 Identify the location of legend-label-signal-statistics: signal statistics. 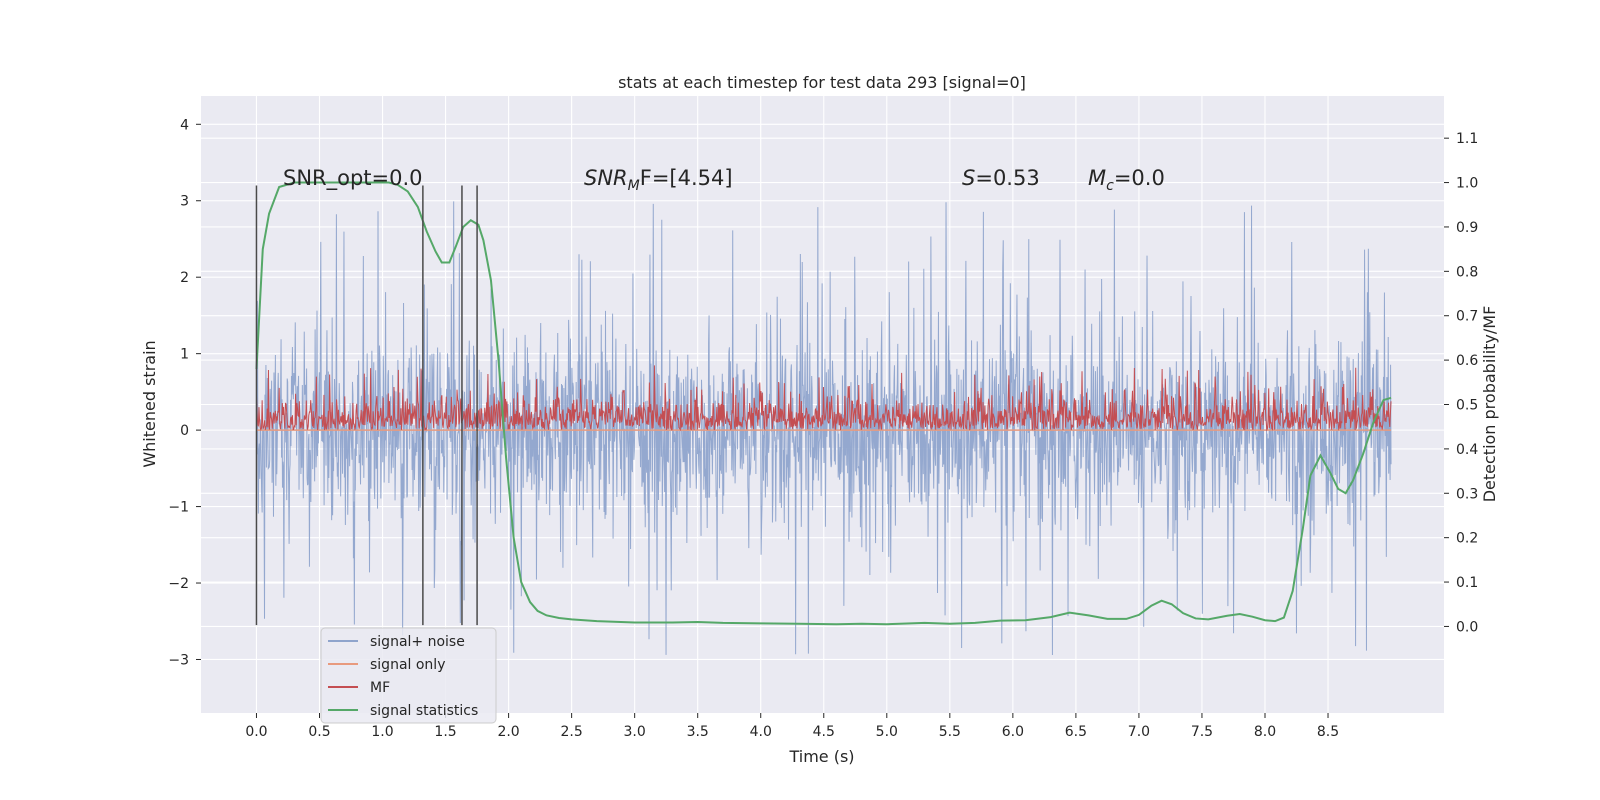
(424, 711).